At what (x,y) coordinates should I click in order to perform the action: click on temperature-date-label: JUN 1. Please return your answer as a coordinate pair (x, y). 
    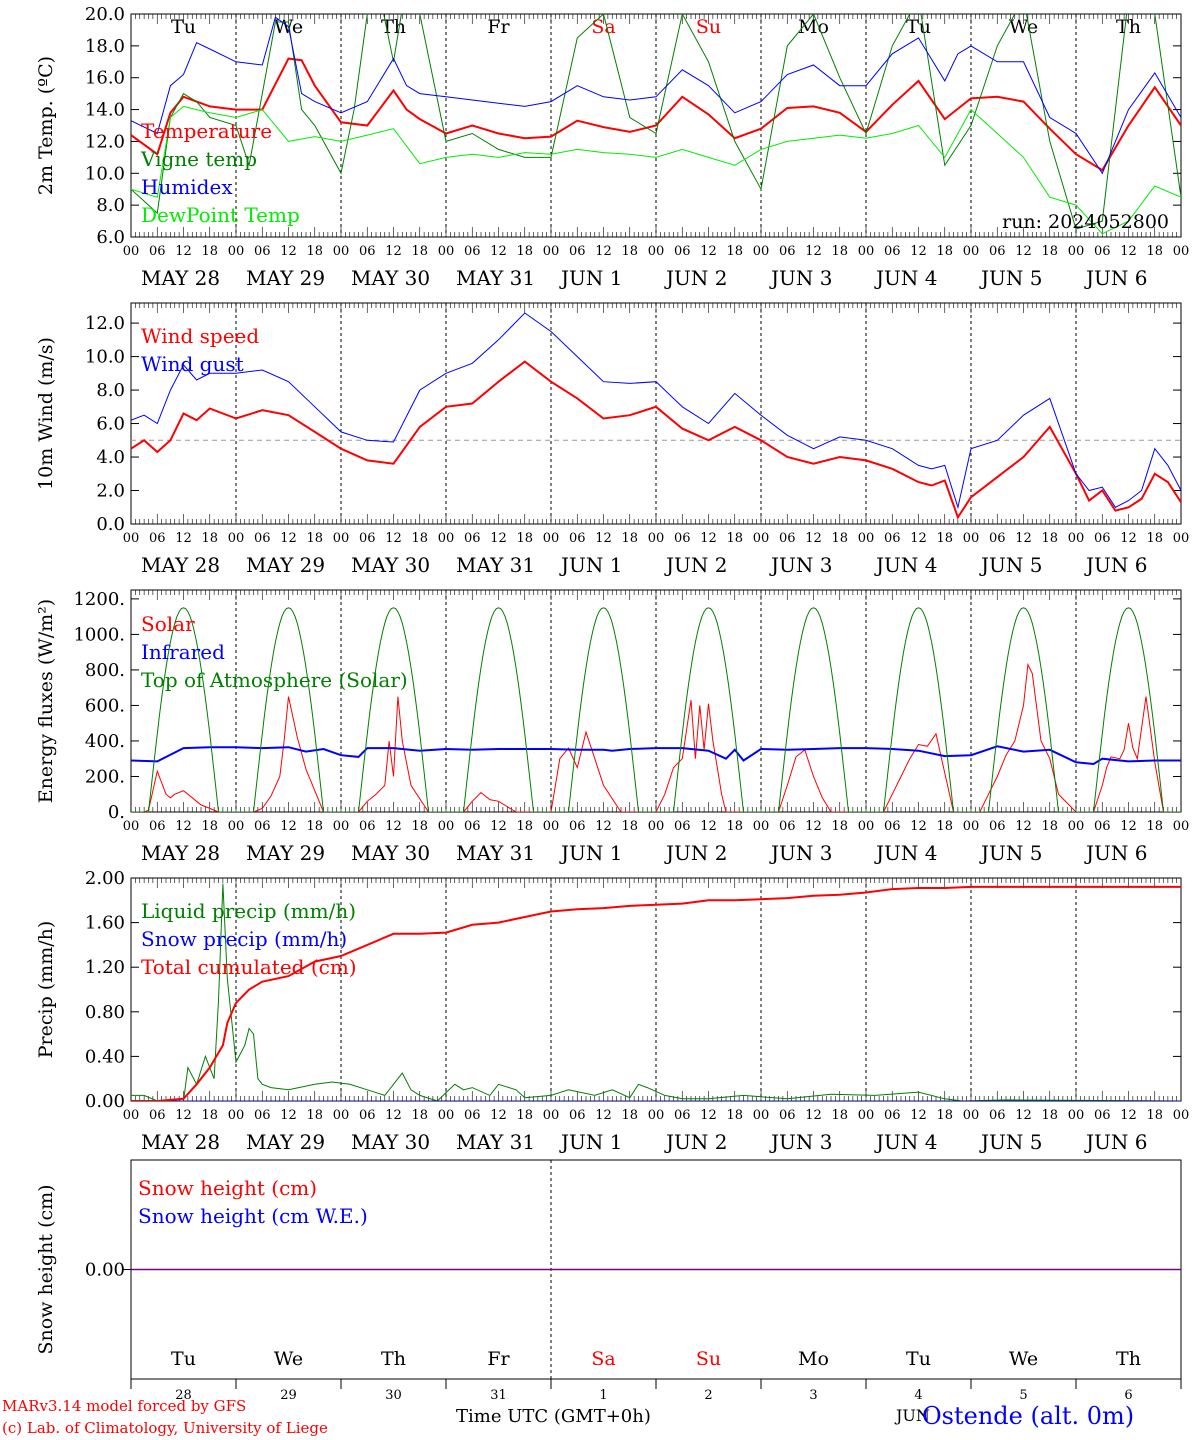
    Looking at the image, I should click on (590, 278).